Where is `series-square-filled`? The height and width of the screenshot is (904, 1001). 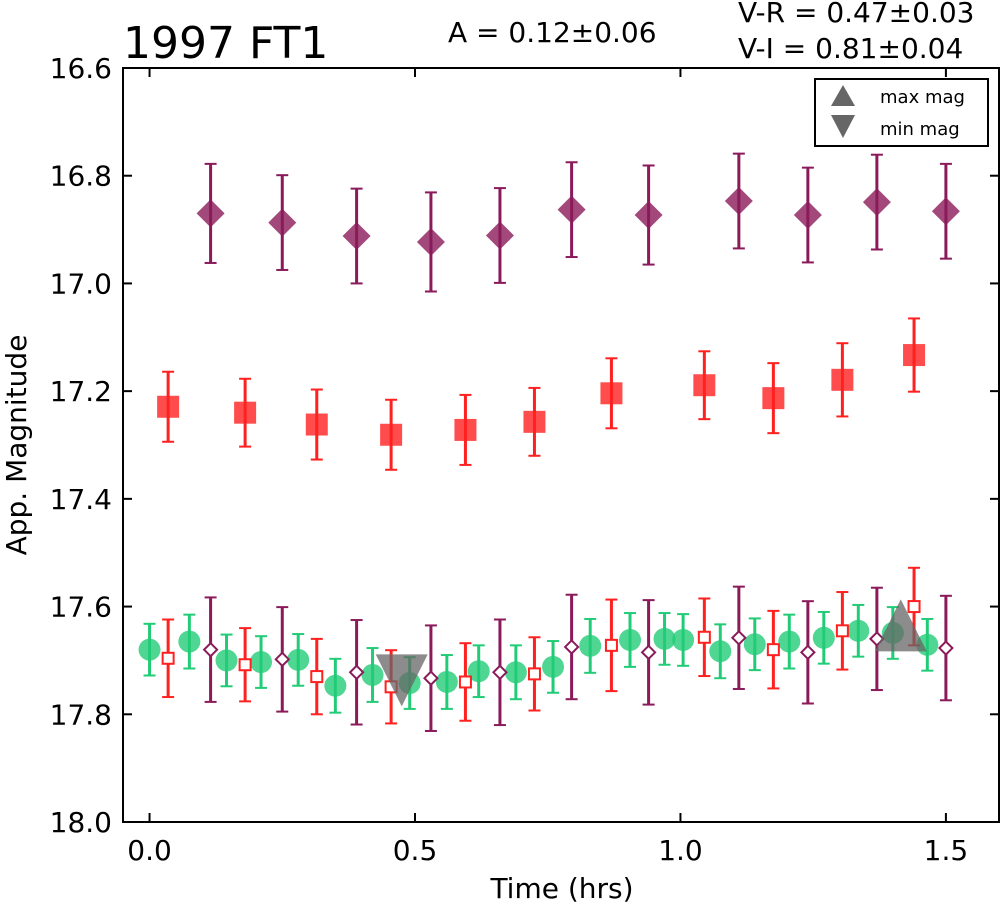 series-square-filled is located at coordinates (541, 394).